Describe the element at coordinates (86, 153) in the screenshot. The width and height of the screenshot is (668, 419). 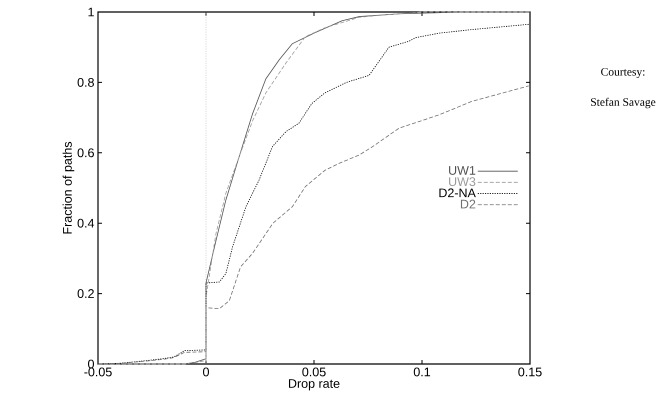
I see `y-tick-label: 0.6` at that location.